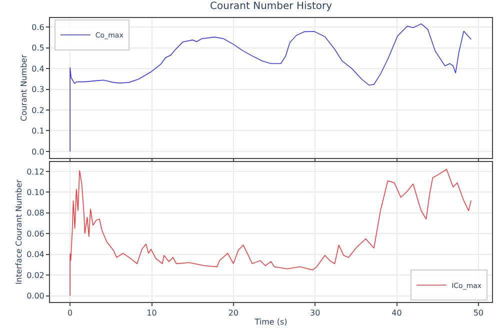  I want to click on x-tick-label: 20, so click(233, 313).